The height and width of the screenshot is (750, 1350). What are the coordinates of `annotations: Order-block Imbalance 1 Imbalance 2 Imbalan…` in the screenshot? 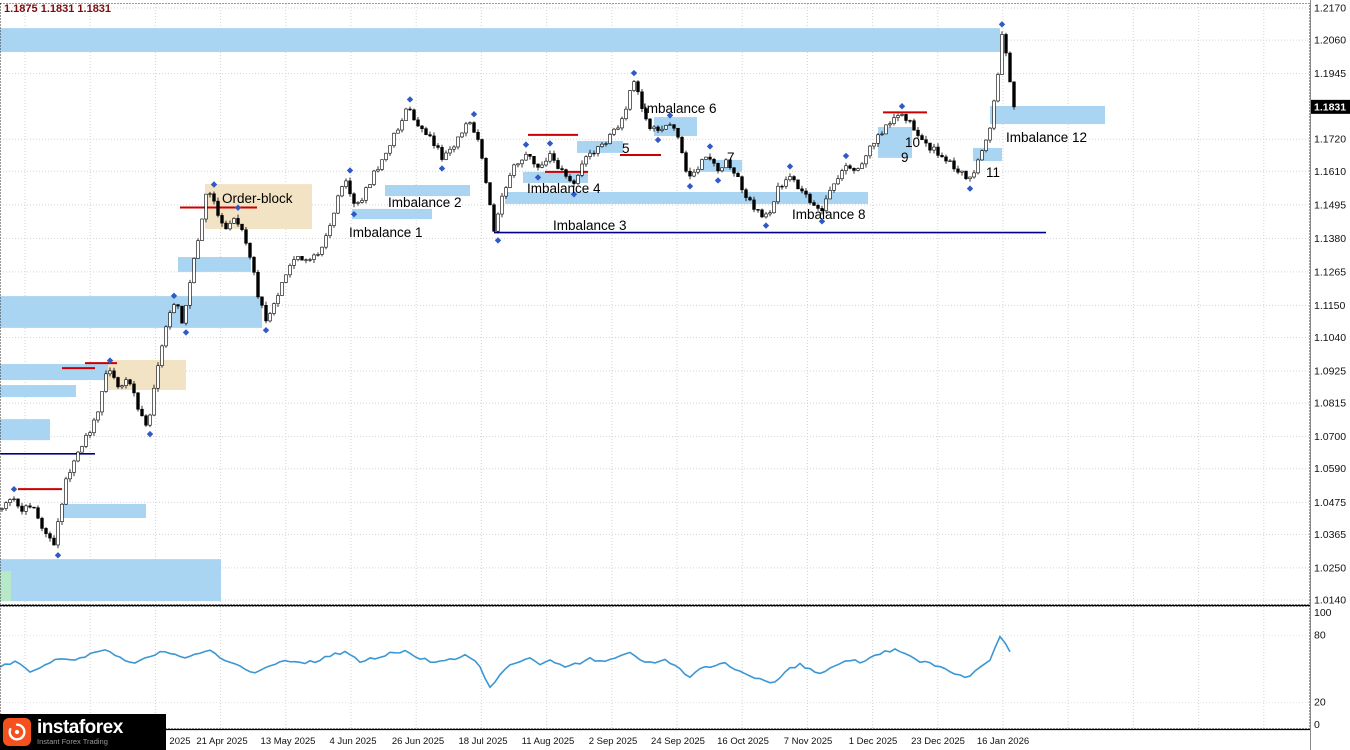 It's located at (654, 170).